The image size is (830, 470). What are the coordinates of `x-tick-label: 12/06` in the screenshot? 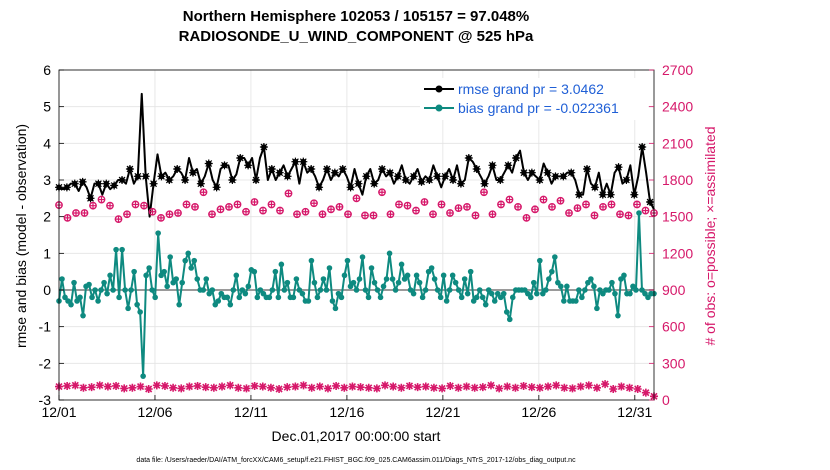 It's located at (154, 412).